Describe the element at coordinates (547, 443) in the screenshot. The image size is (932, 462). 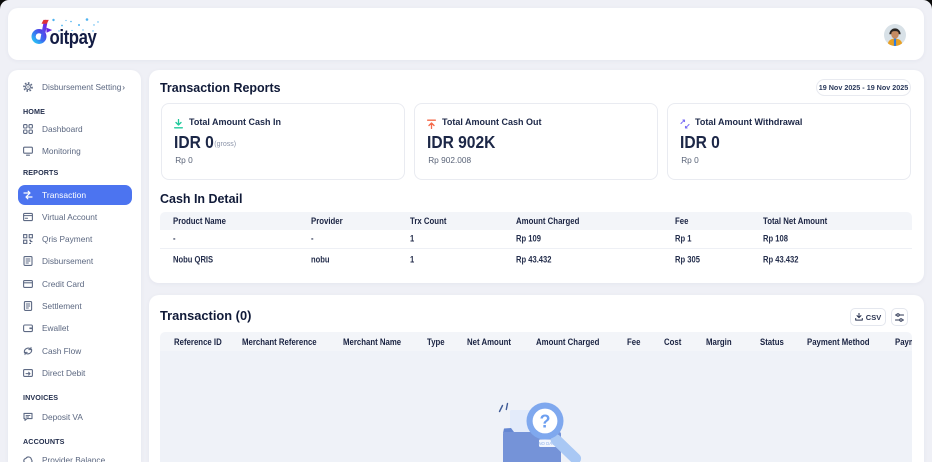
I see `svg-text: NO DATA` at that location.